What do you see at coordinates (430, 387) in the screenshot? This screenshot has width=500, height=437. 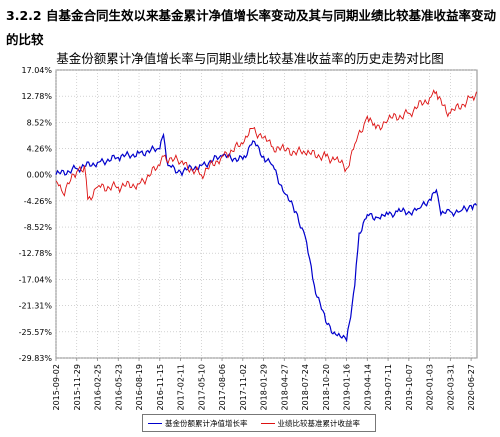 I see `x-tick-label: 2020-01-03` at bounding box center [430, 387].